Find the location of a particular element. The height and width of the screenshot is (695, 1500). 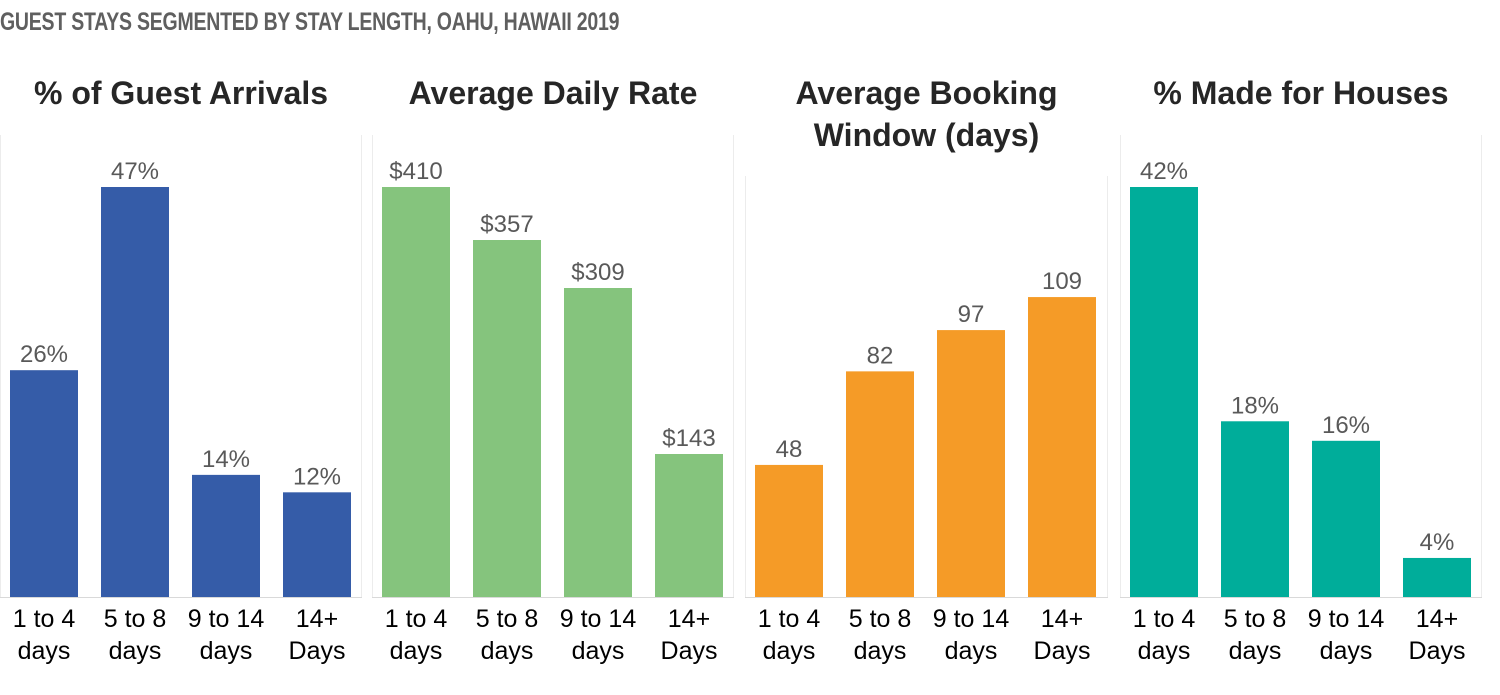

data-label: $143 is located at coordinates (688, 438).